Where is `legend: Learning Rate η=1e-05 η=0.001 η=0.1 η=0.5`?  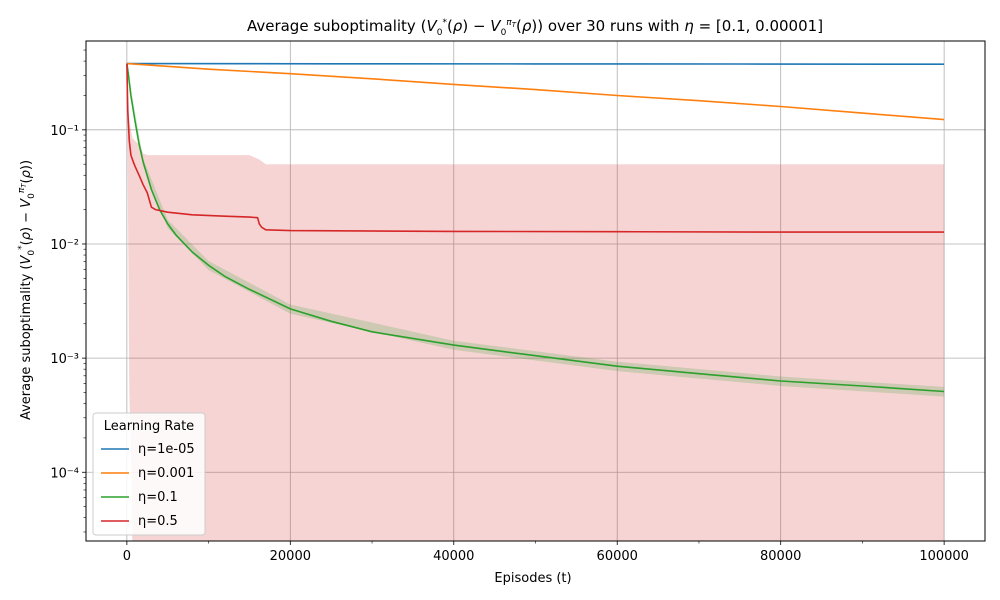 legend: Learning Rate η=1e-05 η=0.001 η=0.1 η=0.5 is located at coordinates (149, 474).